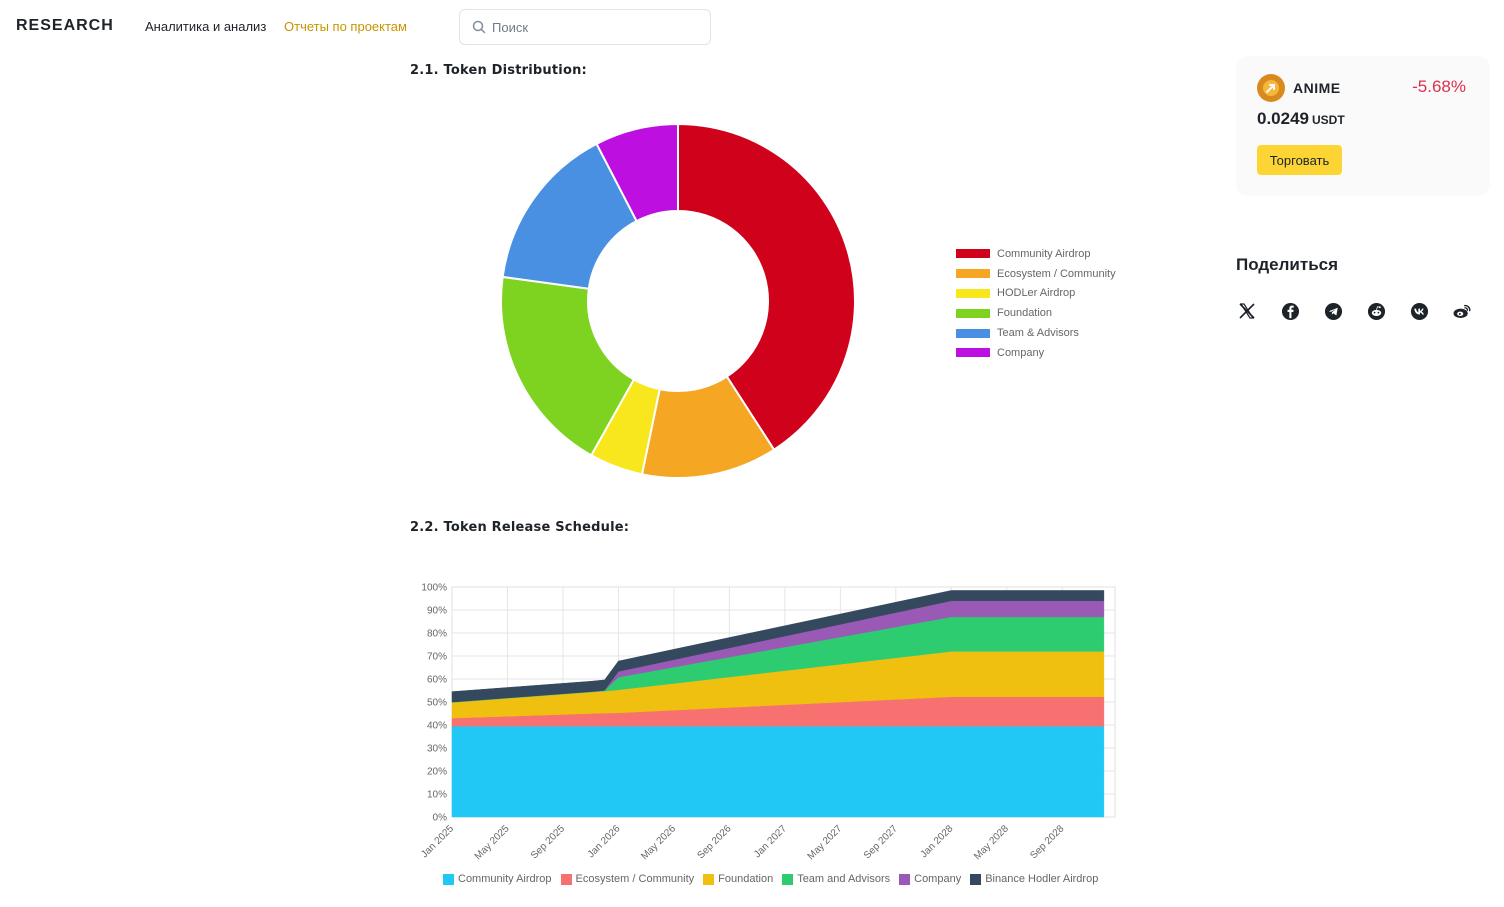 This screenshot has height=907, width=1504. What do you see at coordinates (437, 634) in the screenshot?
I see `y-tick-label: 80%` at bounding box center [437, 634].